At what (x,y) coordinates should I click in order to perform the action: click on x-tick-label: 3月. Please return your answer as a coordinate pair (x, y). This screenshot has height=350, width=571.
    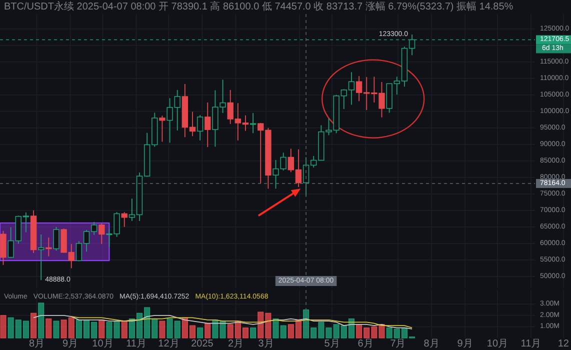
    Looking at the image, I should click on (266, 344).